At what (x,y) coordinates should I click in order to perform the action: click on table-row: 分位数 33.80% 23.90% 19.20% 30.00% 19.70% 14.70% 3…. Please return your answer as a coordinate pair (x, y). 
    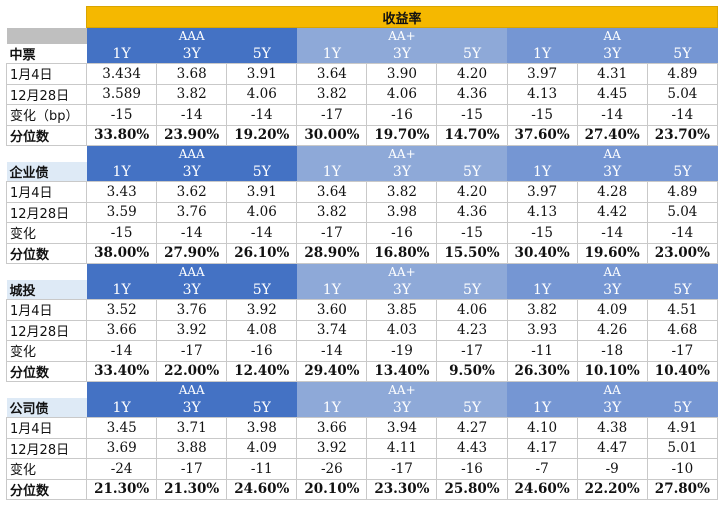
    Looking at the image, I should click on (362, 135).